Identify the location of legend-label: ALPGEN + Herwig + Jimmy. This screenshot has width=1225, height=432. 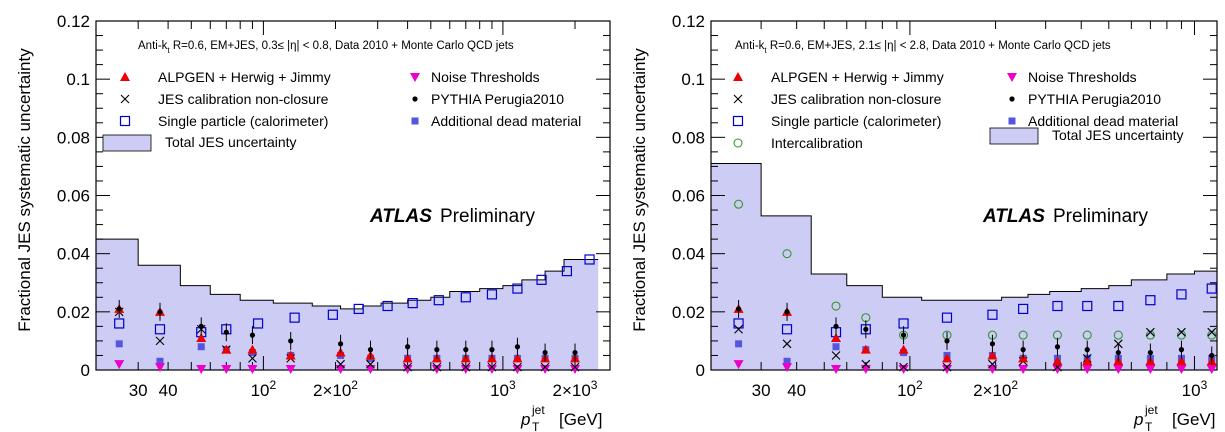
(857, 77).